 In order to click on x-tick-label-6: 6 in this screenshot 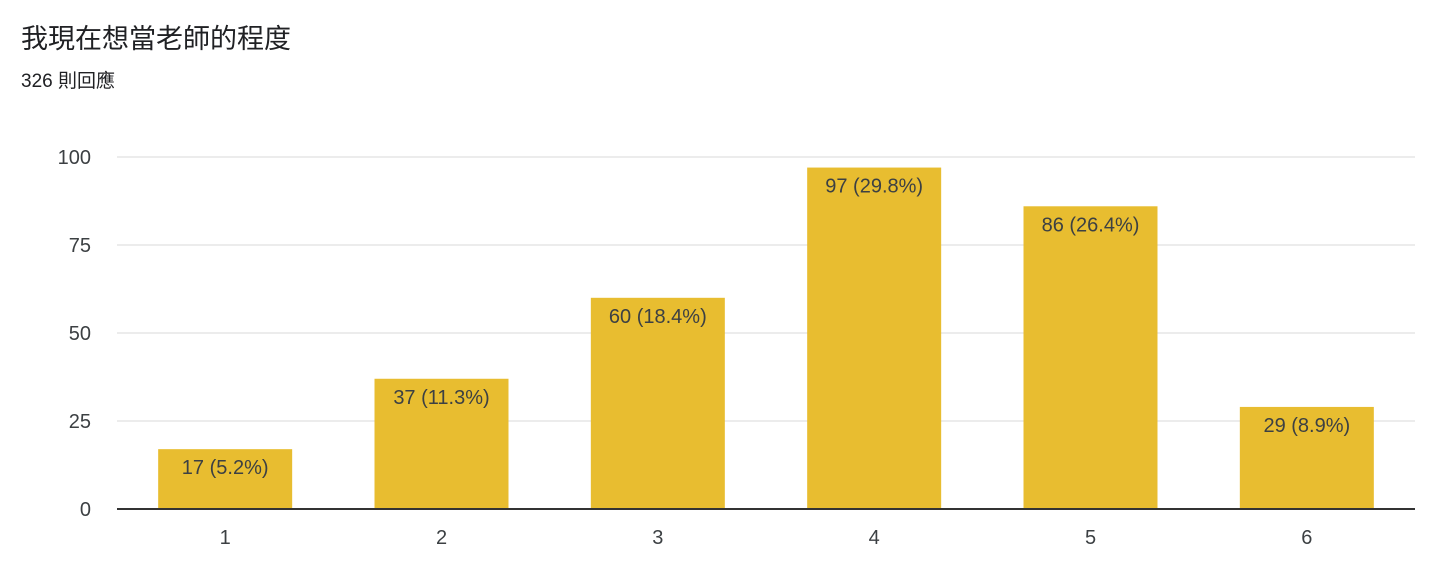, I will do `click(1306, 538)`.